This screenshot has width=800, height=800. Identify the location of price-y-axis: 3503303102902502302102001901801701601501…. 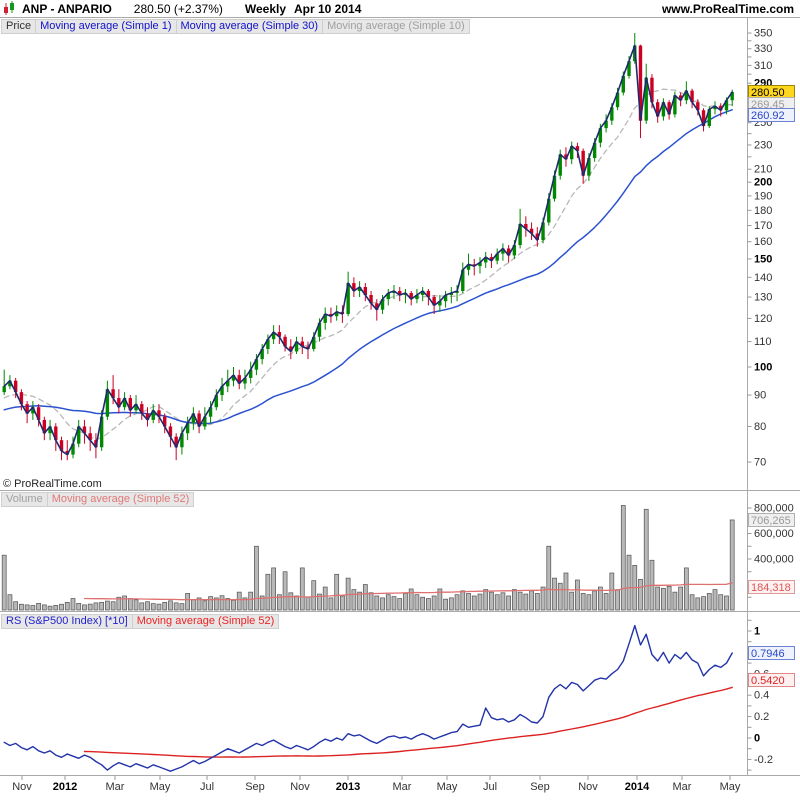
(760, 248).